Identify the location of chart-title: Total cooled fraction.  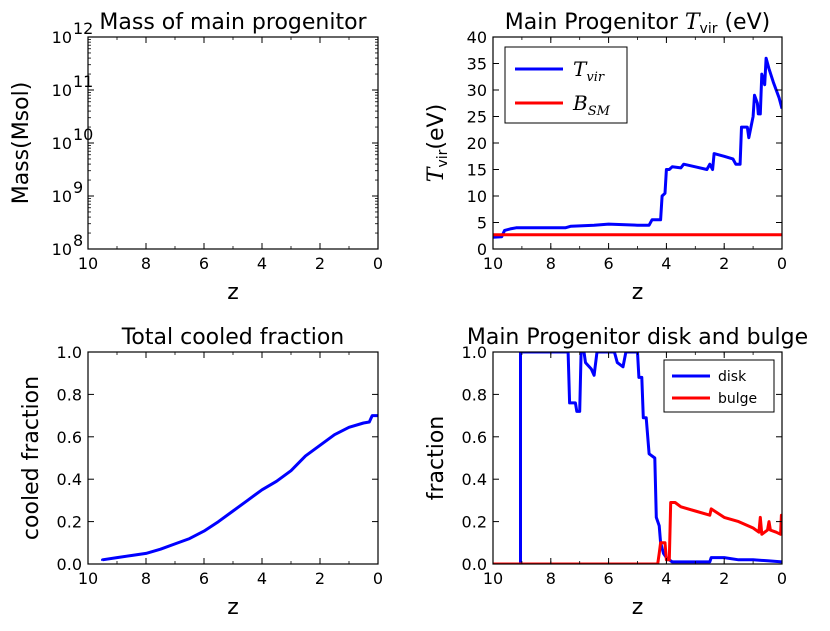
(233, 337).